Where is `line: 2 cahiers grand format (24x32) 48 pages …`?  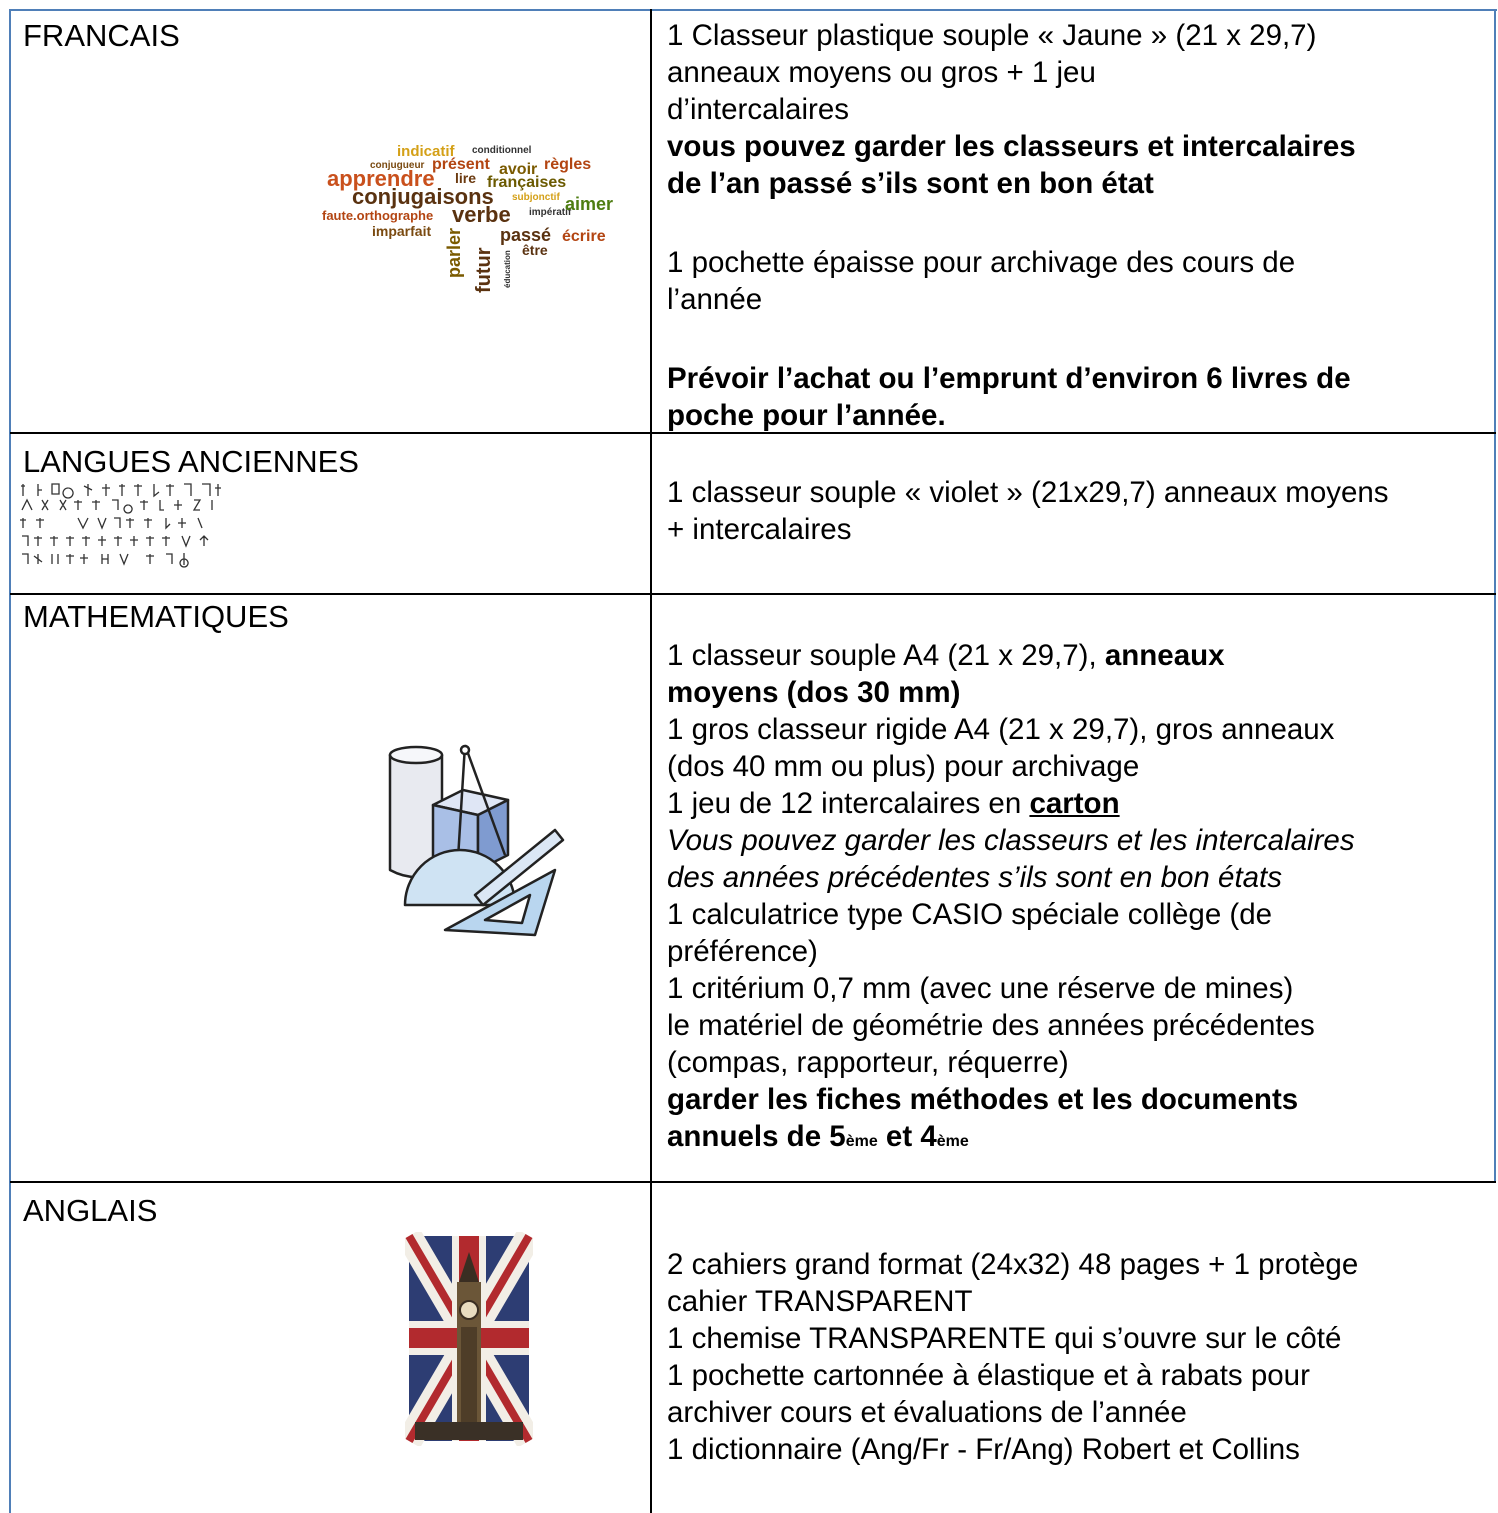
line: 2 cahiers grand format (24x32) 48 pages … is located at coordinates (1013, 1264).